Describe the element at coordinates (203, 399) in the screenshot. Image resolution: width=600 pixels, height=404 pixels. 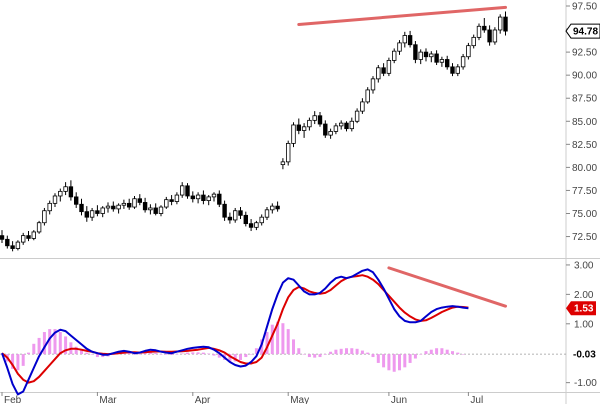
I see `x-tick-label: Apr` at that location.